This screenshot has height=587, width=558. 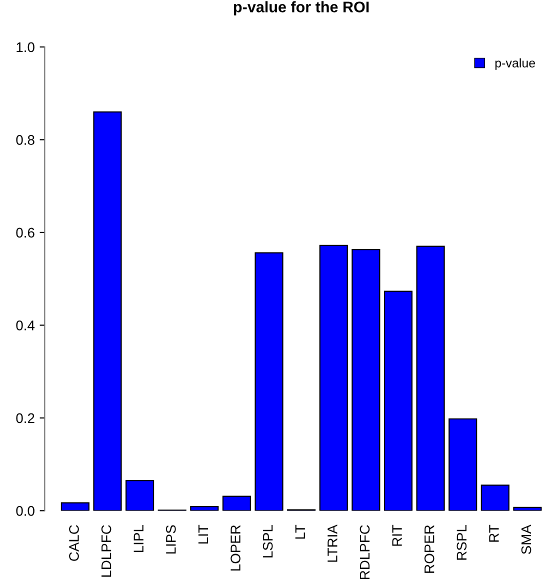 I want to click on x-tick-label: CALC, so click(x=74, y=543).